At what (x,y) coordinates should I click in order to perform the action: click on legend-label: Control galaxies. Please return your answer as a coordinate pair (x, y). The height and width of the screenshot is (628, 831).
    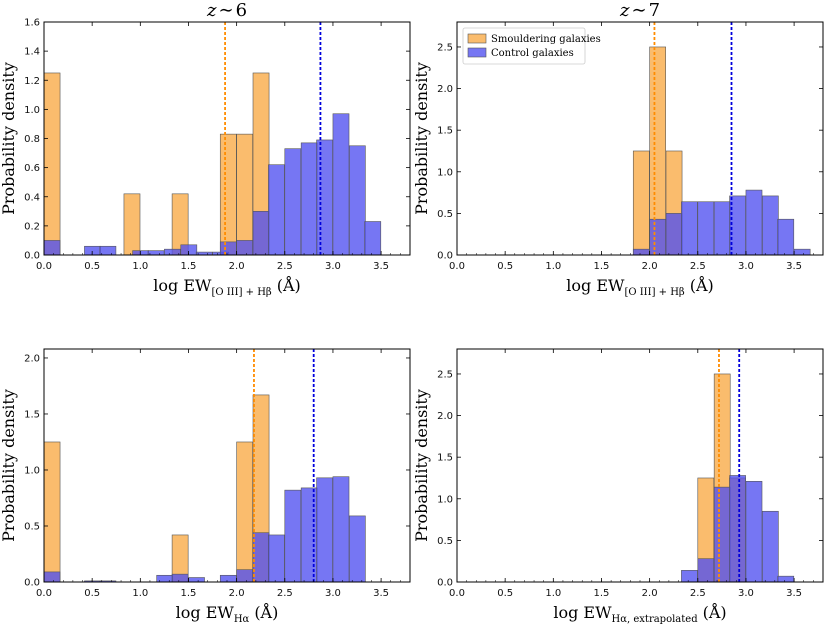
    Looking at the image, I should click on (532, 53).